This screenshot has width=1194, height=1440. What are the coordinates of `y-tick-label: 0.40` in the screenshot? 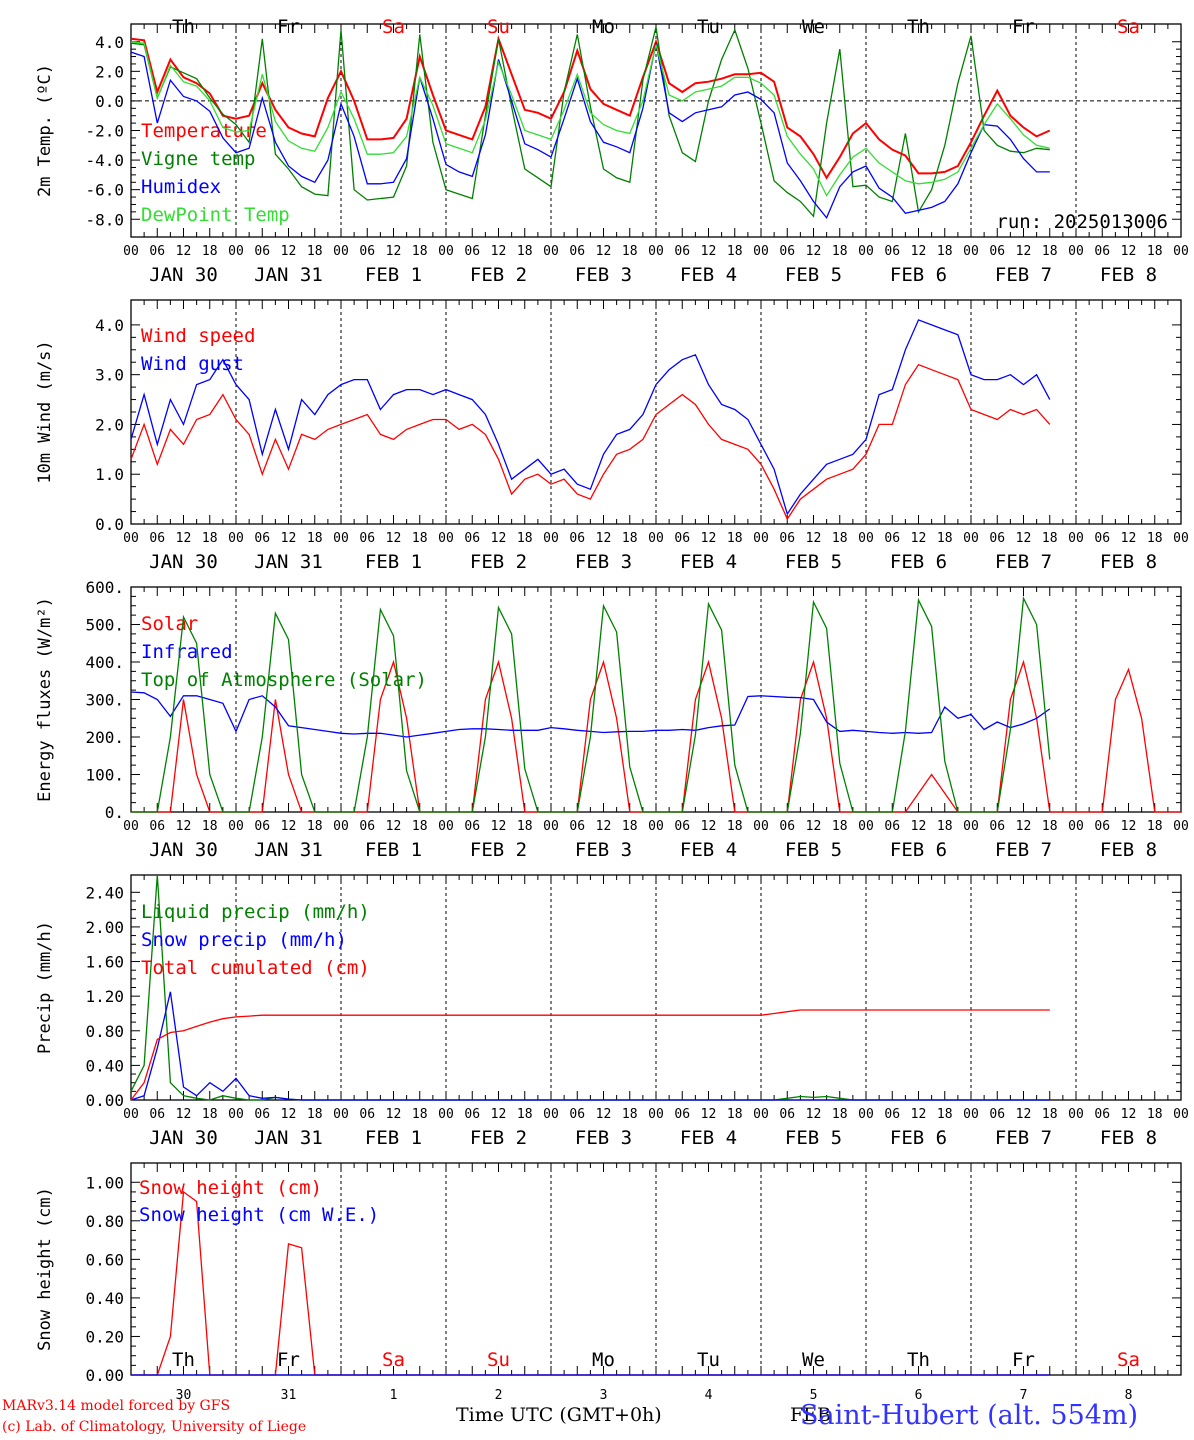 It's located at (104, 1298).